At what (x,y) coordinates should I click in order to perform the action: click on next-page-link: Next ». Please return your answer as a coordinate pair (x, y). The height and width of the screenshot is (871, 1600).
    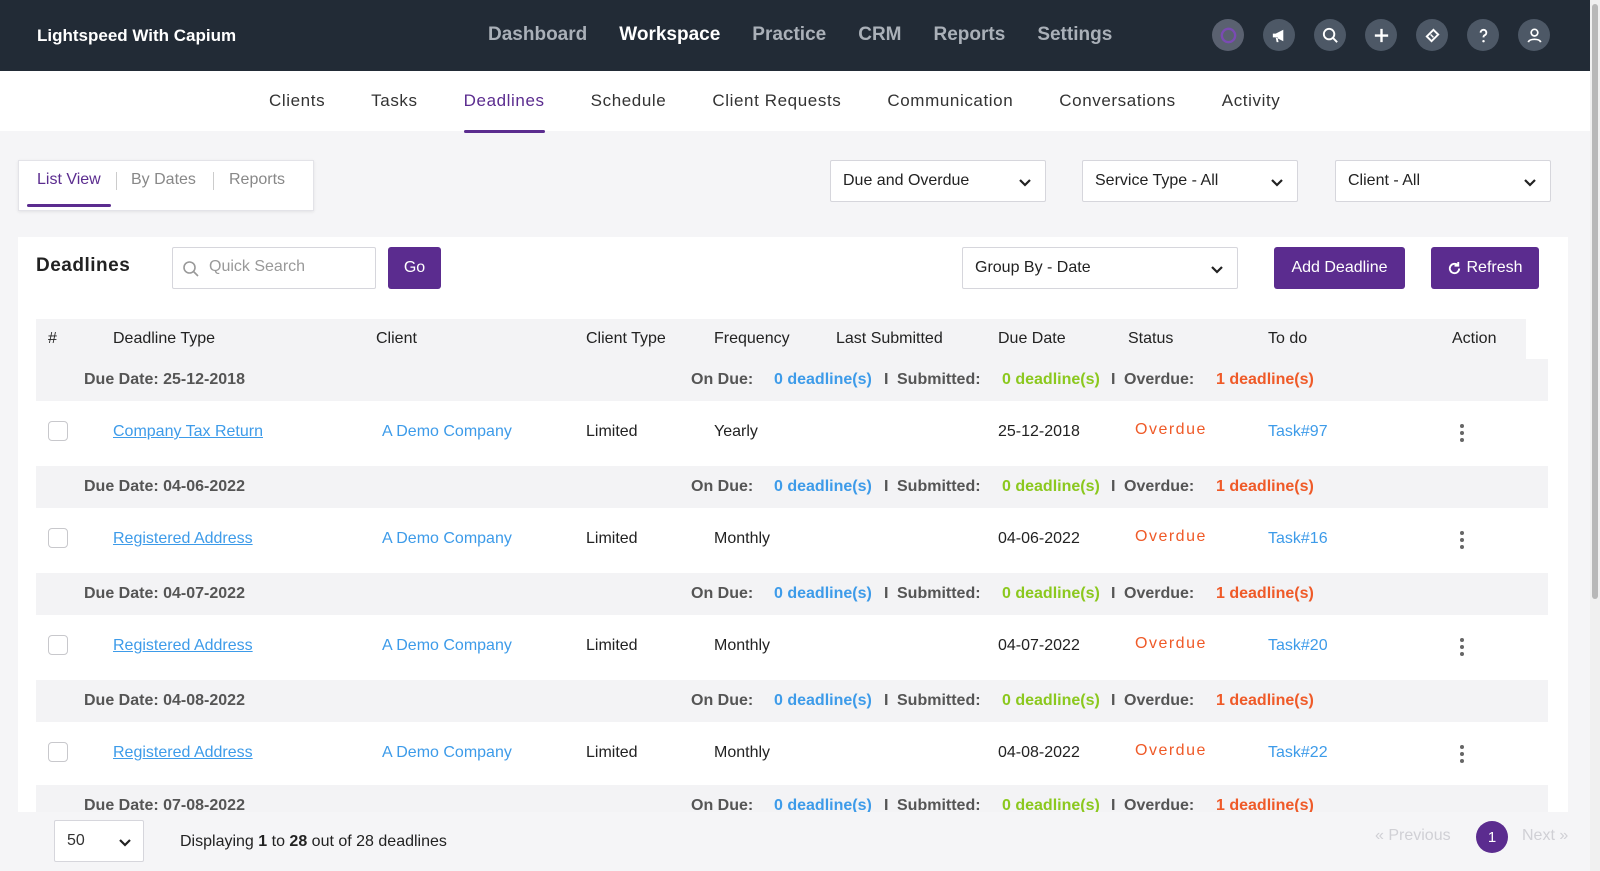
    Looking at the image, I should click on (1545, 835).